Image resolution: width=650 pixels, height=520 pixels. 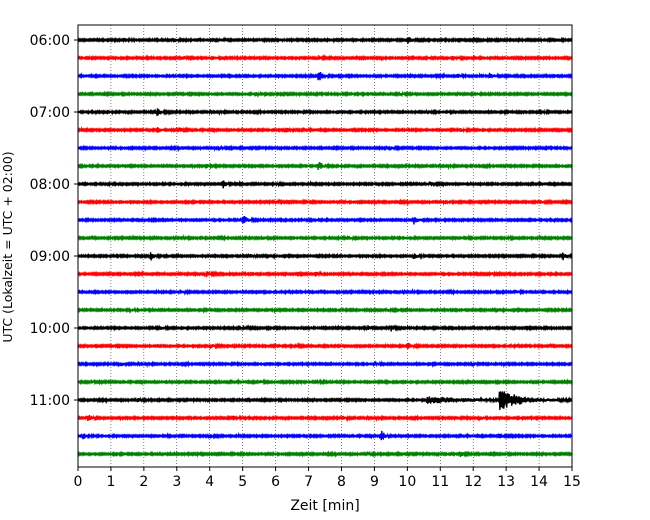 I want to click on y-axis-ticks: 06:00 07:00 08:00 09:00 10:00 11:00, so click(x=54, y=221).